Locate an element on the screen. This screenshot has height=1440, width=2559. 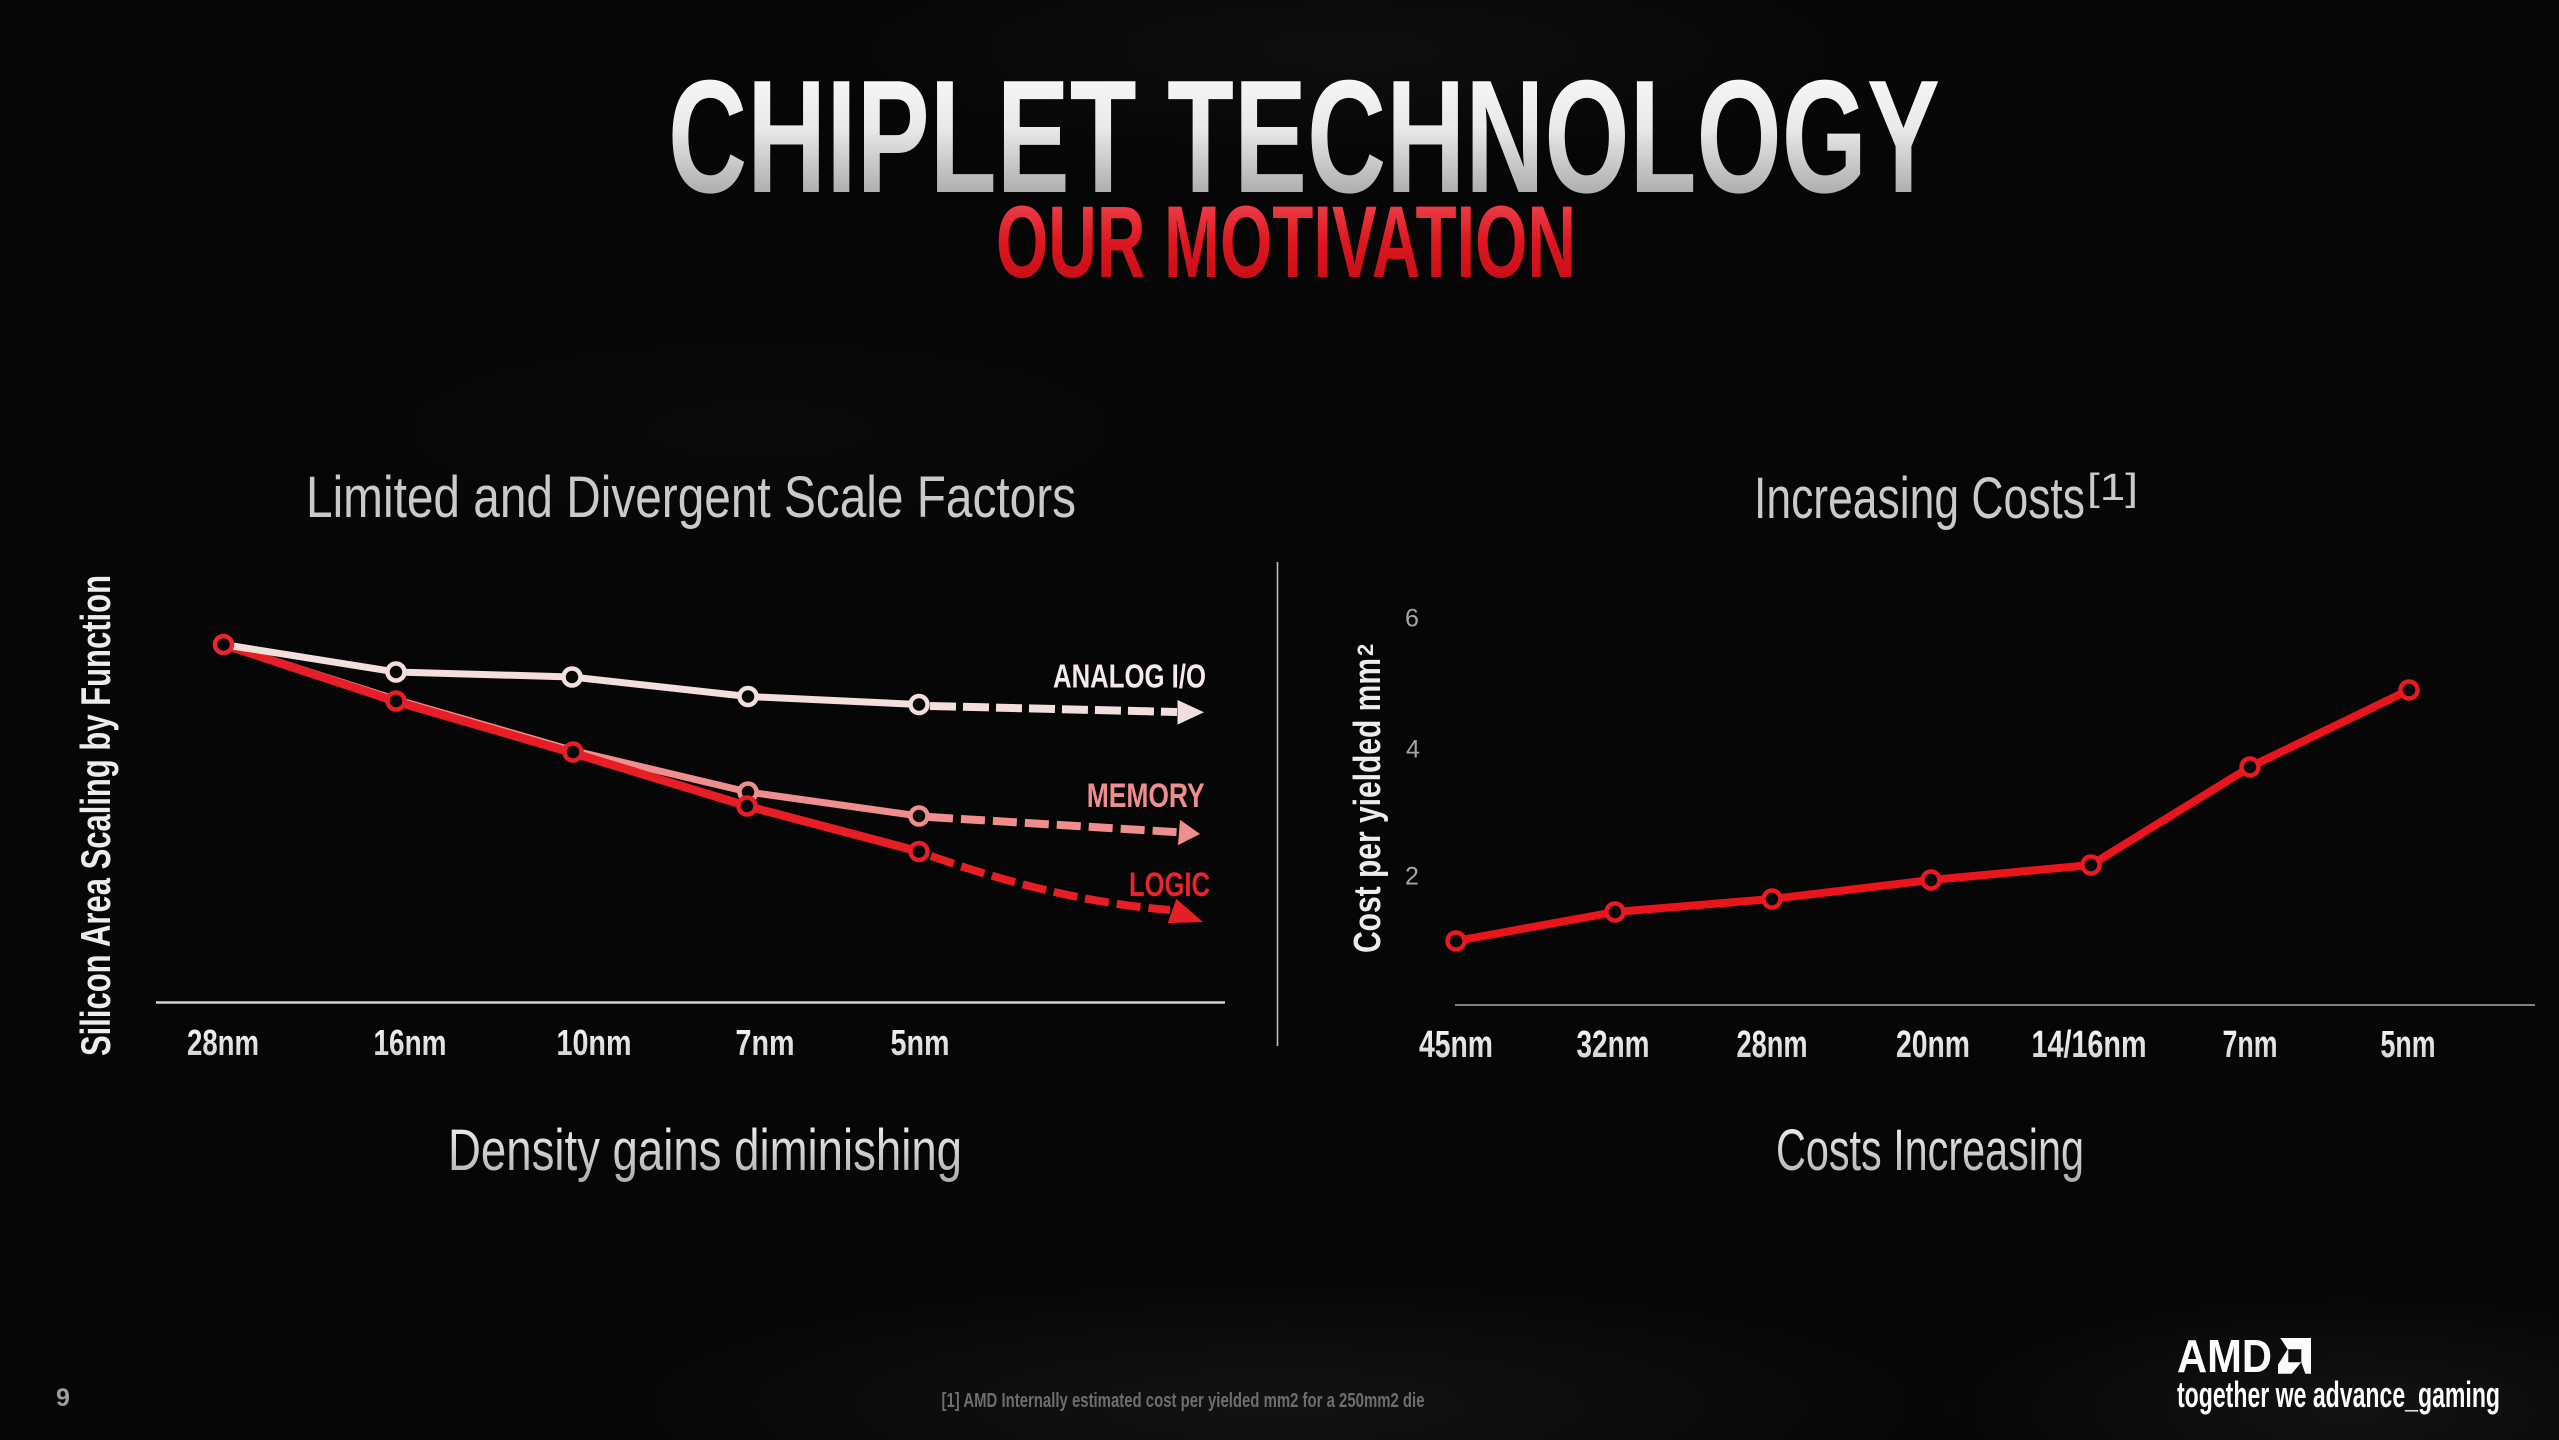
svg-text: 10nm is located at coordinates (594, 1042).